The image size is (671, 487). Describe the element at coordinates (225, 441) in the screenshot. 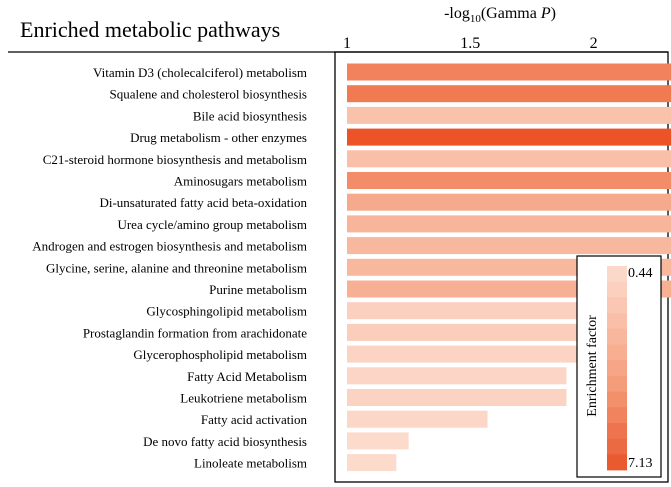

I see `category-label: De novo fatty acid biosynthesis` at that location.